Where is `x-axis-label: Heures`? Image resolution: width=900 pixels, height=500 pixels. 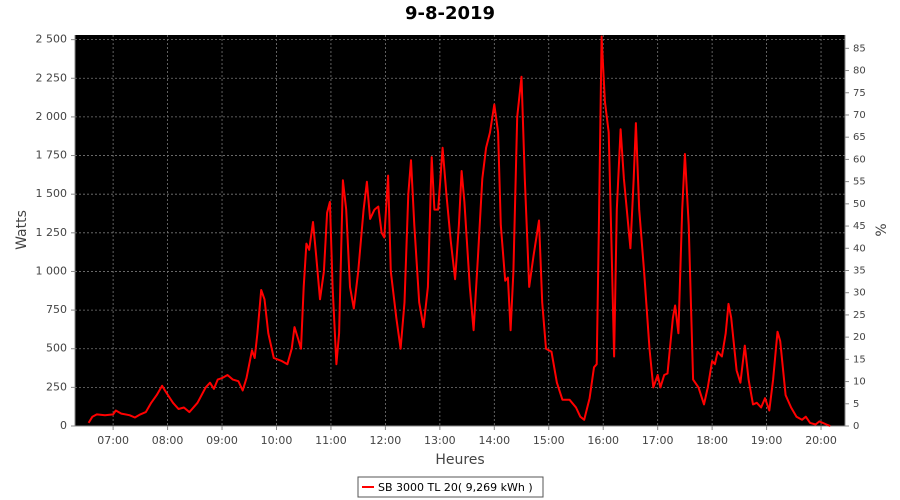
x-axis-label: Heures is located at coordinates (459, 460).